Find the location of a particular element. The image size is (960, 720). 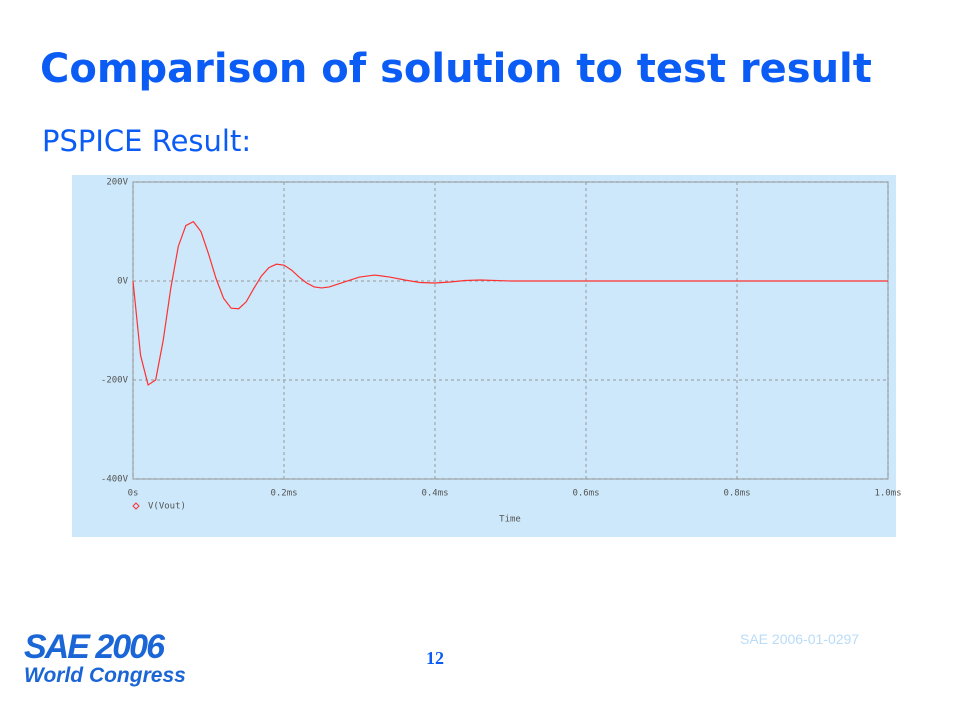

x-axis-label: Time is located at coordinates (510, 520).